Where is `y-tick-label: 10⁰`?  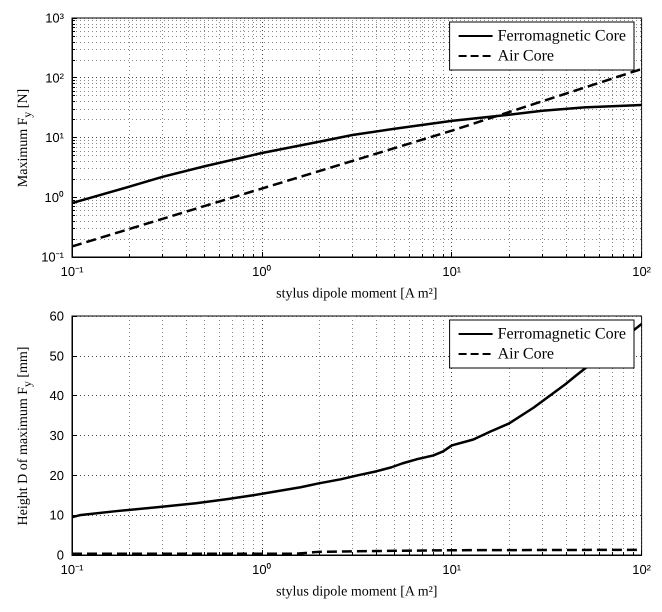
y-tick-label: 10⁰ is located at coordinates (54, 197).